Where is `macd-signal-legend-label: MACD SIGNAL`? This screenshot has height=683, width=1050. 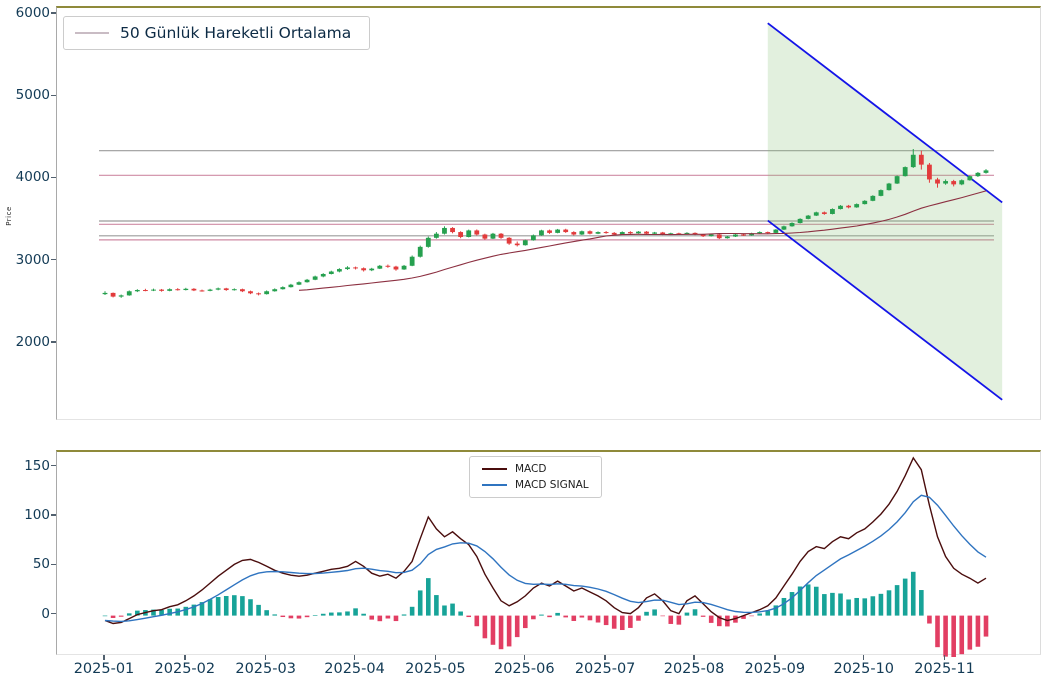 macd-signal-legend-label: MACD SIGNAL is located at coordinates (552, 485).